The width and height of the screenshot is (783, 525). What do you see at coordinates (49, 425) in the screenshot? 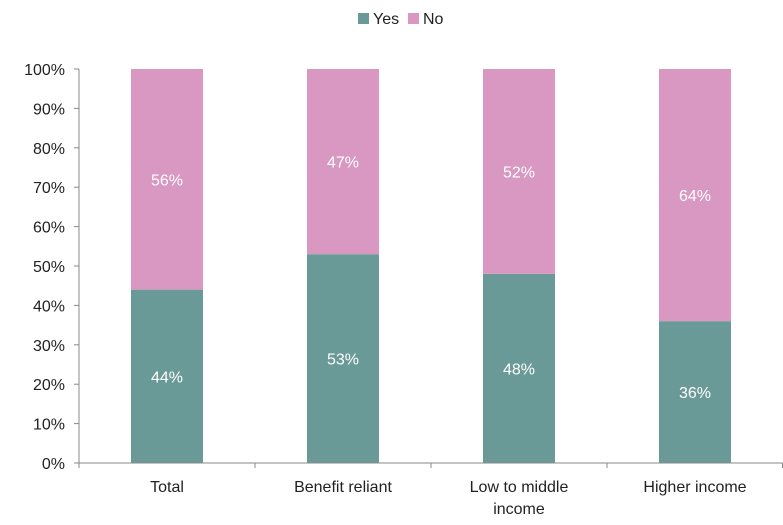
I see `y-tick-label: 10%` at bounding box center [49, 425].